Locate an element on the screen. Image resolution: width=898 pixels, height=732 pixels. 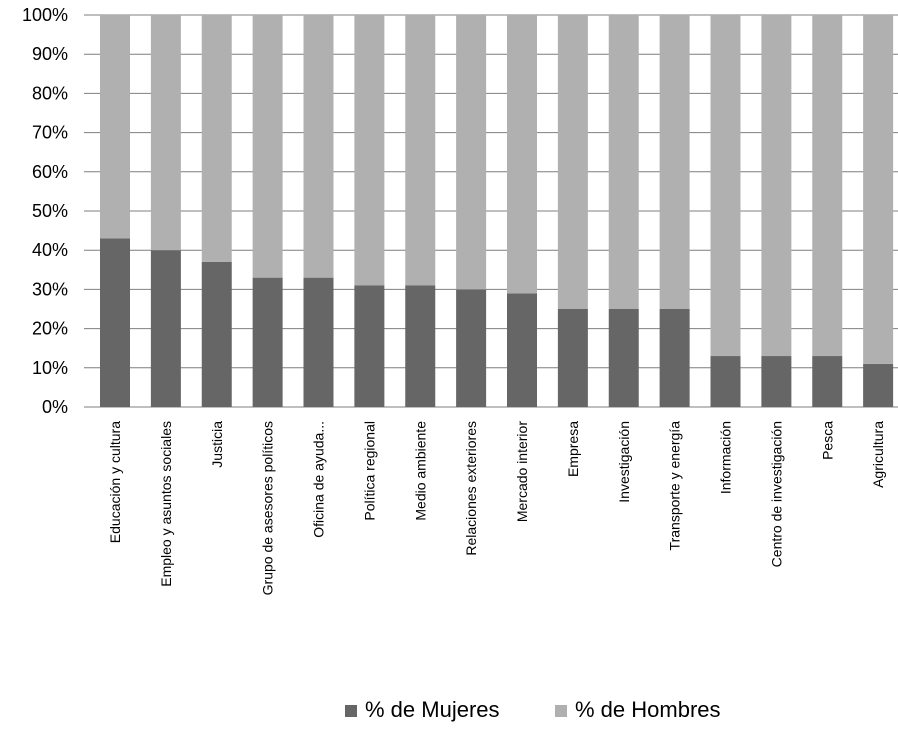
y-tick-label: 20% is located at coordinates (50, 329).